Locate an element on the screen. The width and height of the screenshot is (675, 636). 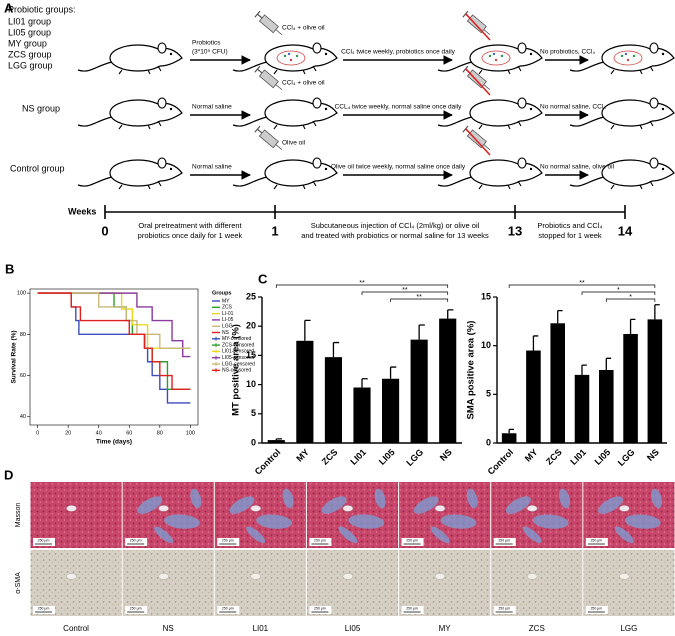
cross-mark is located at coordinates (478, 142).